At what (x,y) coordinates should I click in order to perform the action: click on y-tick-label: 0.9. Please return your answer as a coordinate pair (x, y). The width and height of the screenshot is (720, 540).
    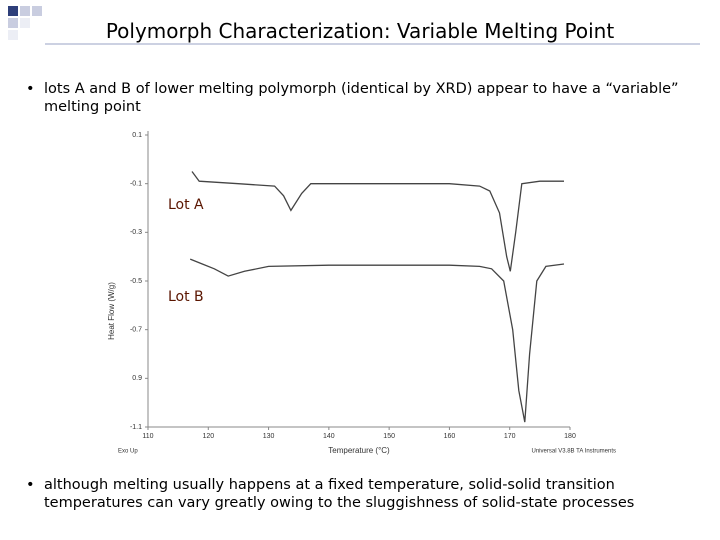
    Looking at the image, I should click on (137, 378).